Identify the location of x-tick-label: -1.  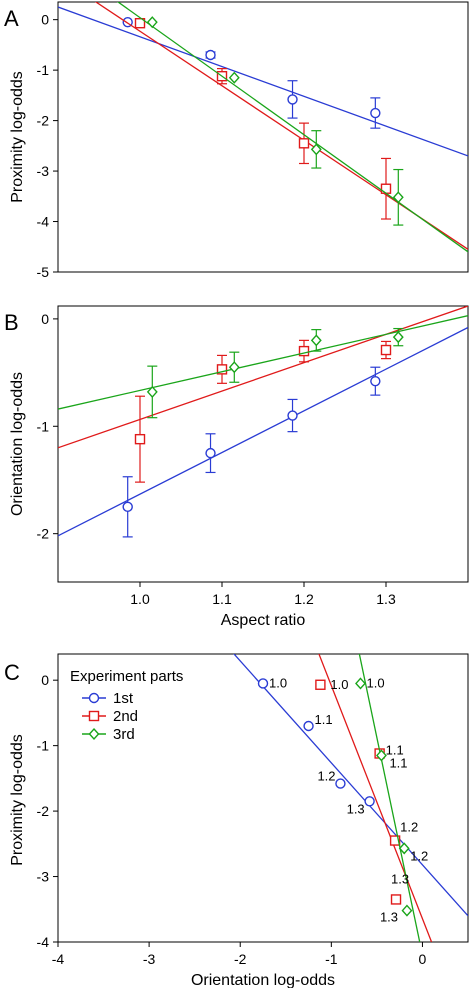
(331, 959).